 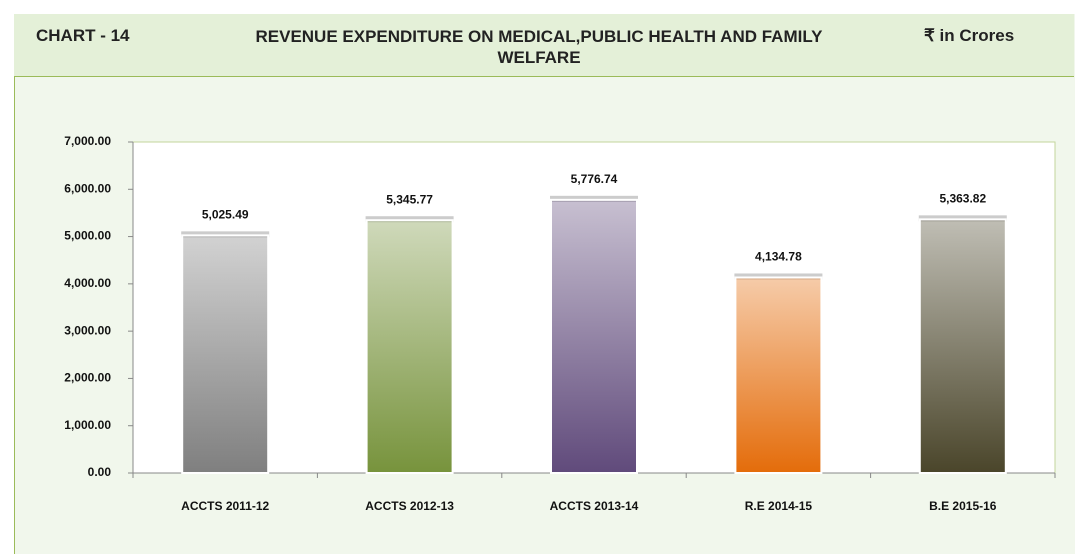 I want to click on y-tick-label: 1,000.00, so click(x=87, y=425).